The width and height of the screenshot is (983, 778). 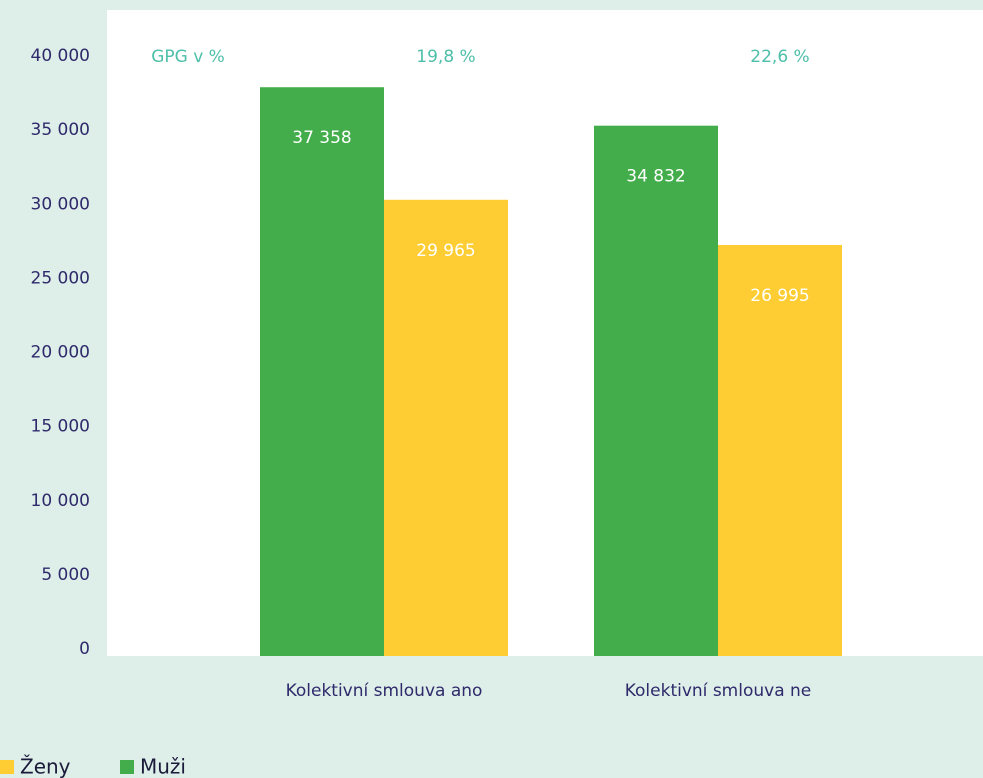 I want to click on y-tick-label: 20 000, so click(x=60, y=353).